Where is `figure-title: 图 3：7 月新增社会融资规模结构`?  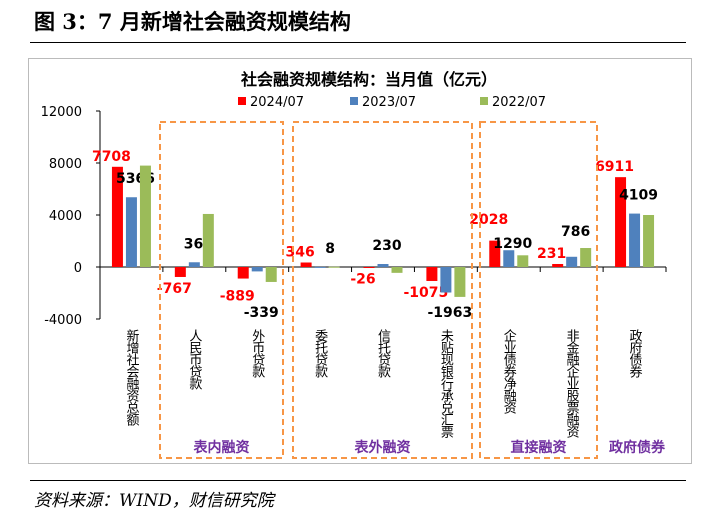 figure-title: 图 3：7 月新增社会融资规模结构 is located at coordinates (192, 21).